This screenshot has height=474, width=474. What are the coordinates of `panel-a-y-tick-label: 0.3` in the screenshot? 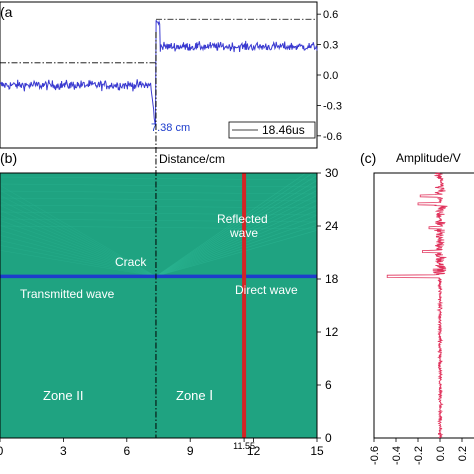 It's located at (330, 46).